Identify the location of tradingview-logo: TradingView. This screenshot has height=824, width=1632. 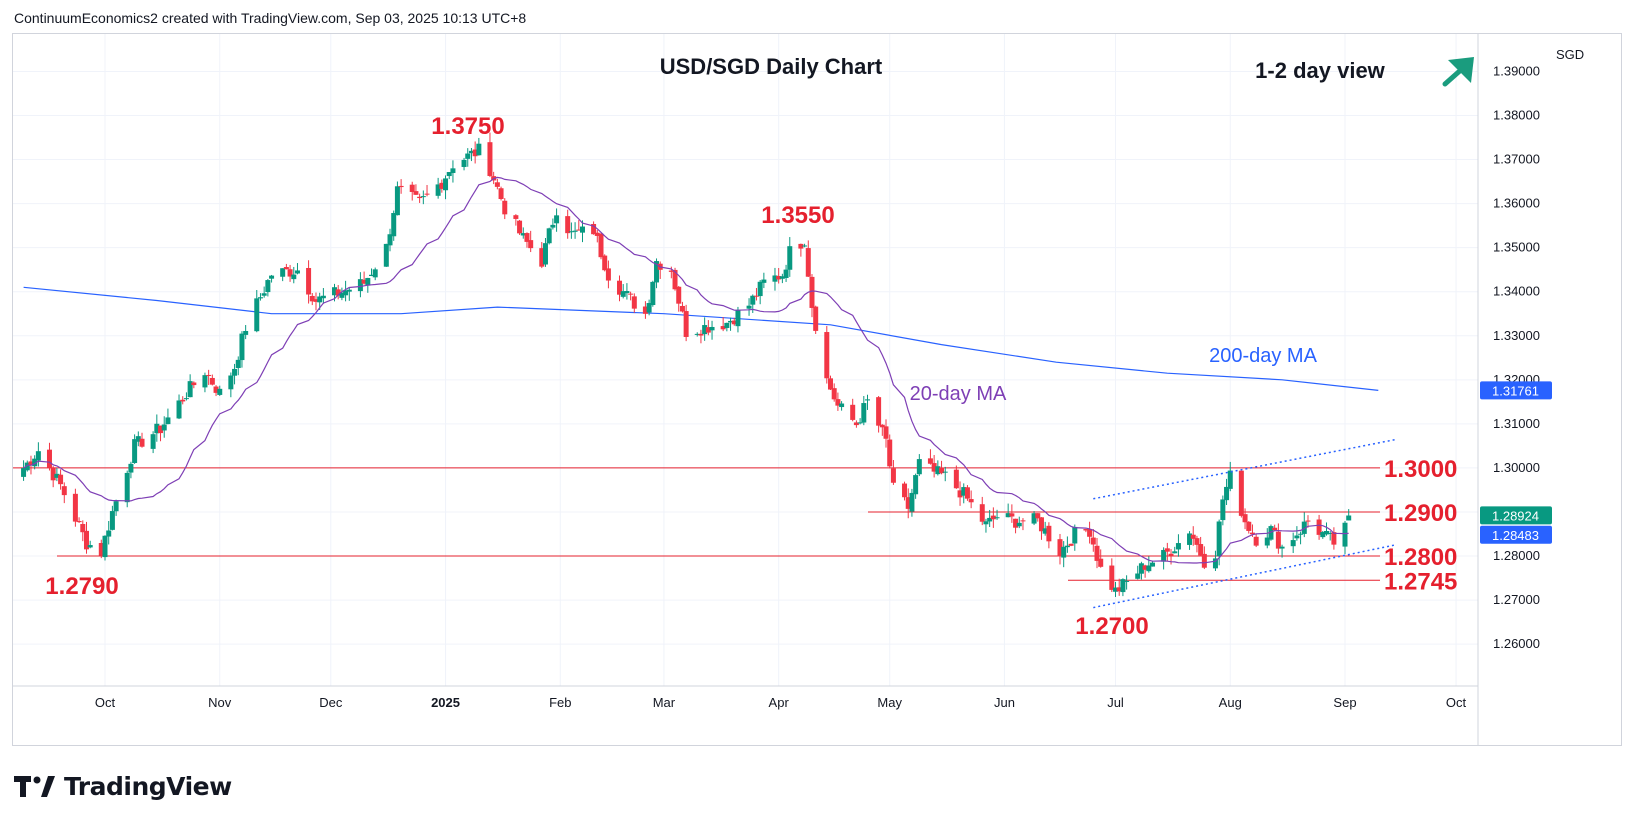
(123, 786).